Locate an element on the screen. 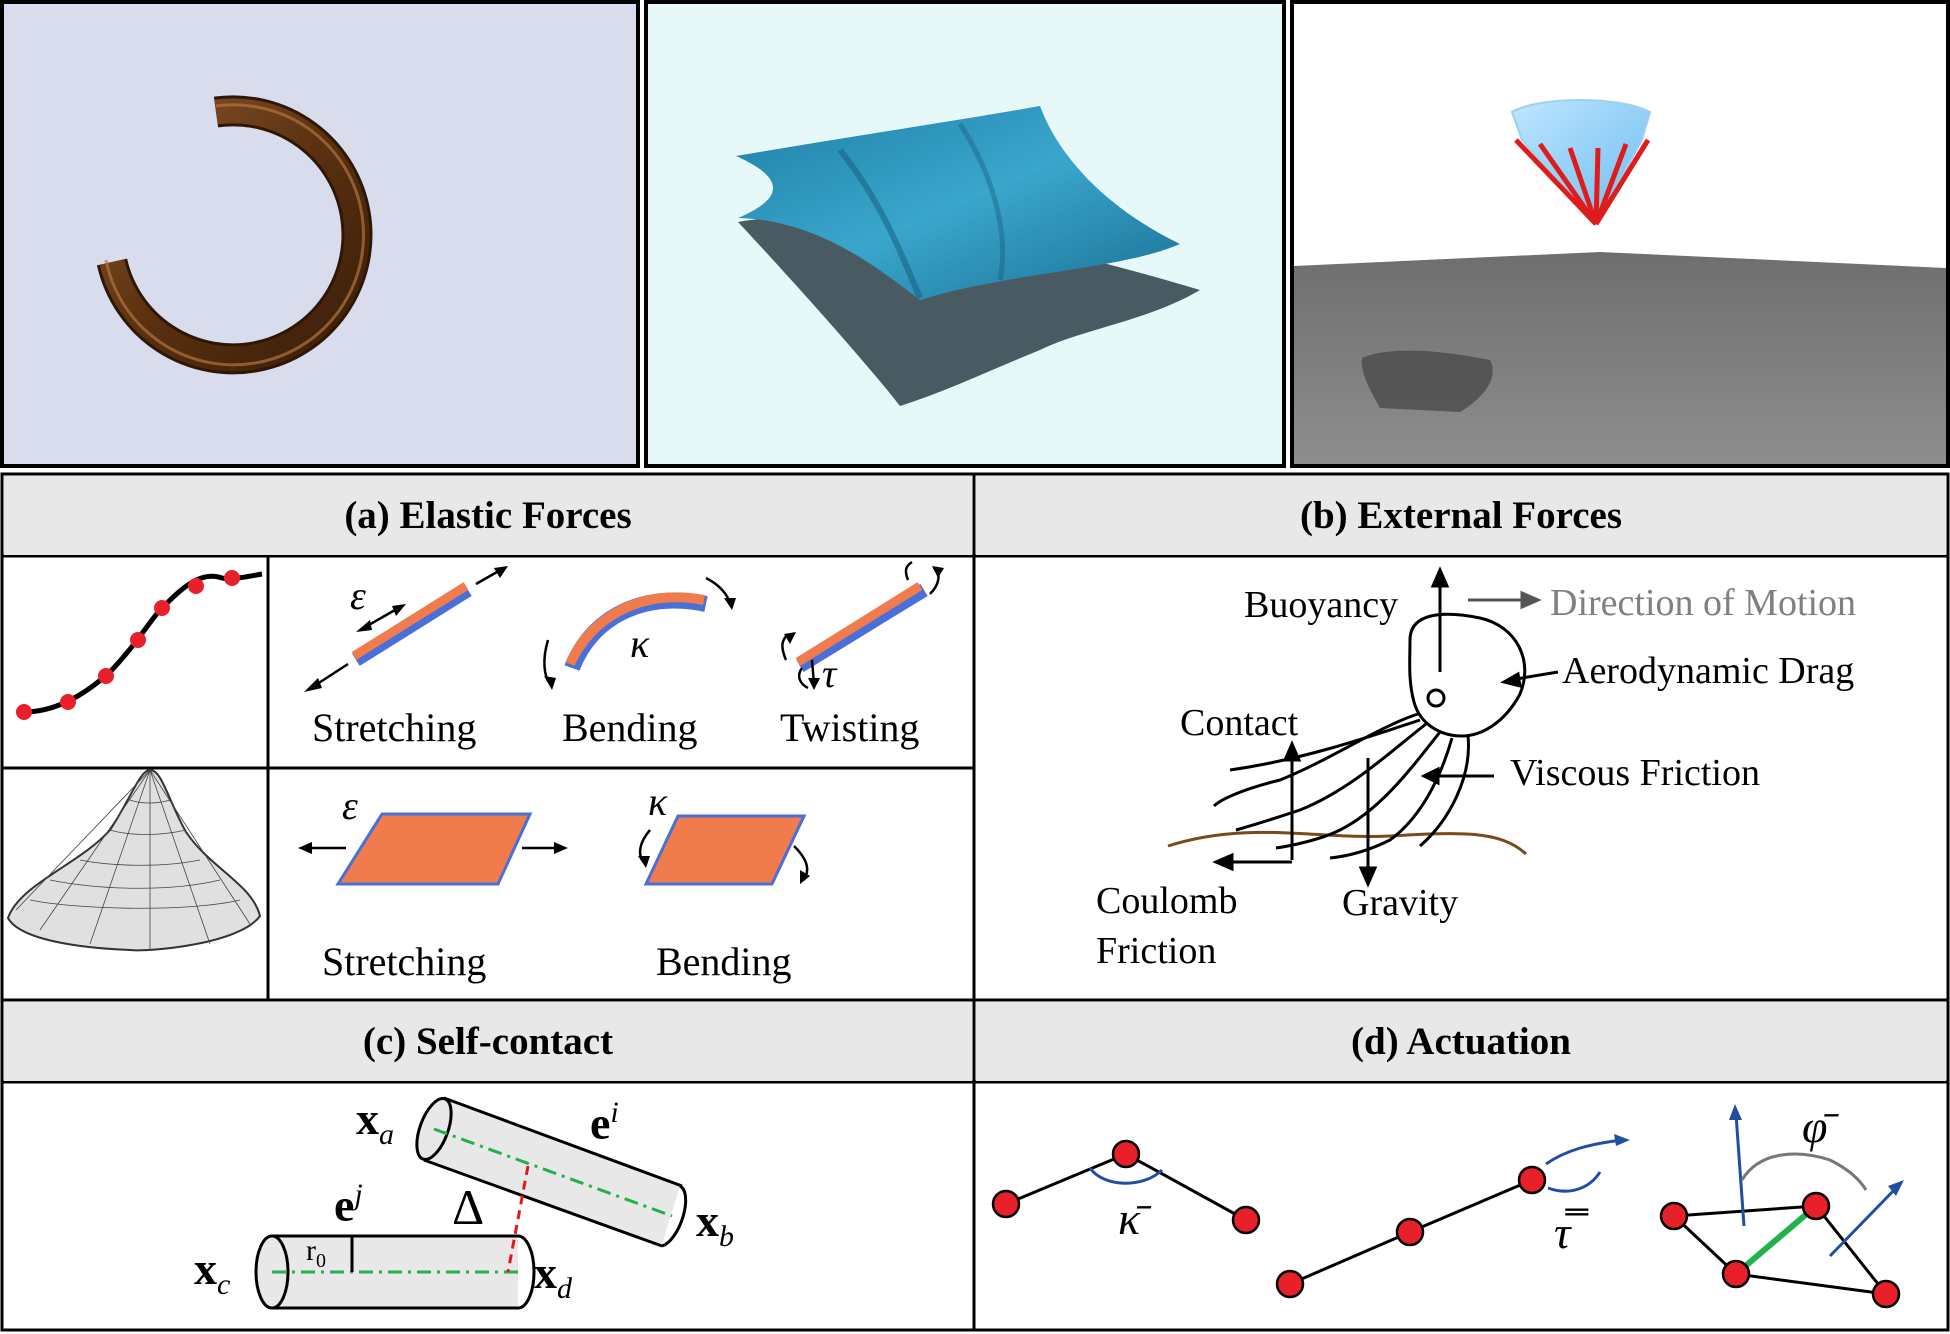  rod-strain-symbol: ε is located at coordinates (358, 595).